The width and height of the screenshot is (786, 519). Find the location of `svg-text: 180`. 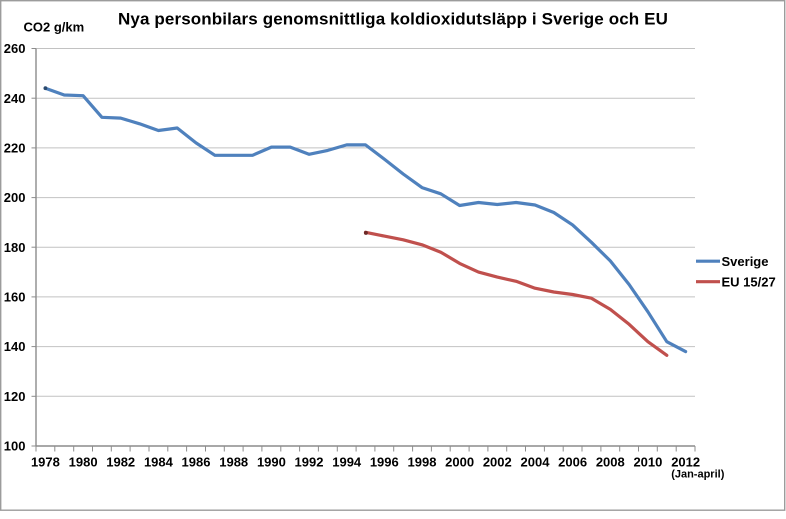

svg-text: 180 is located at coordinates (15, 247).